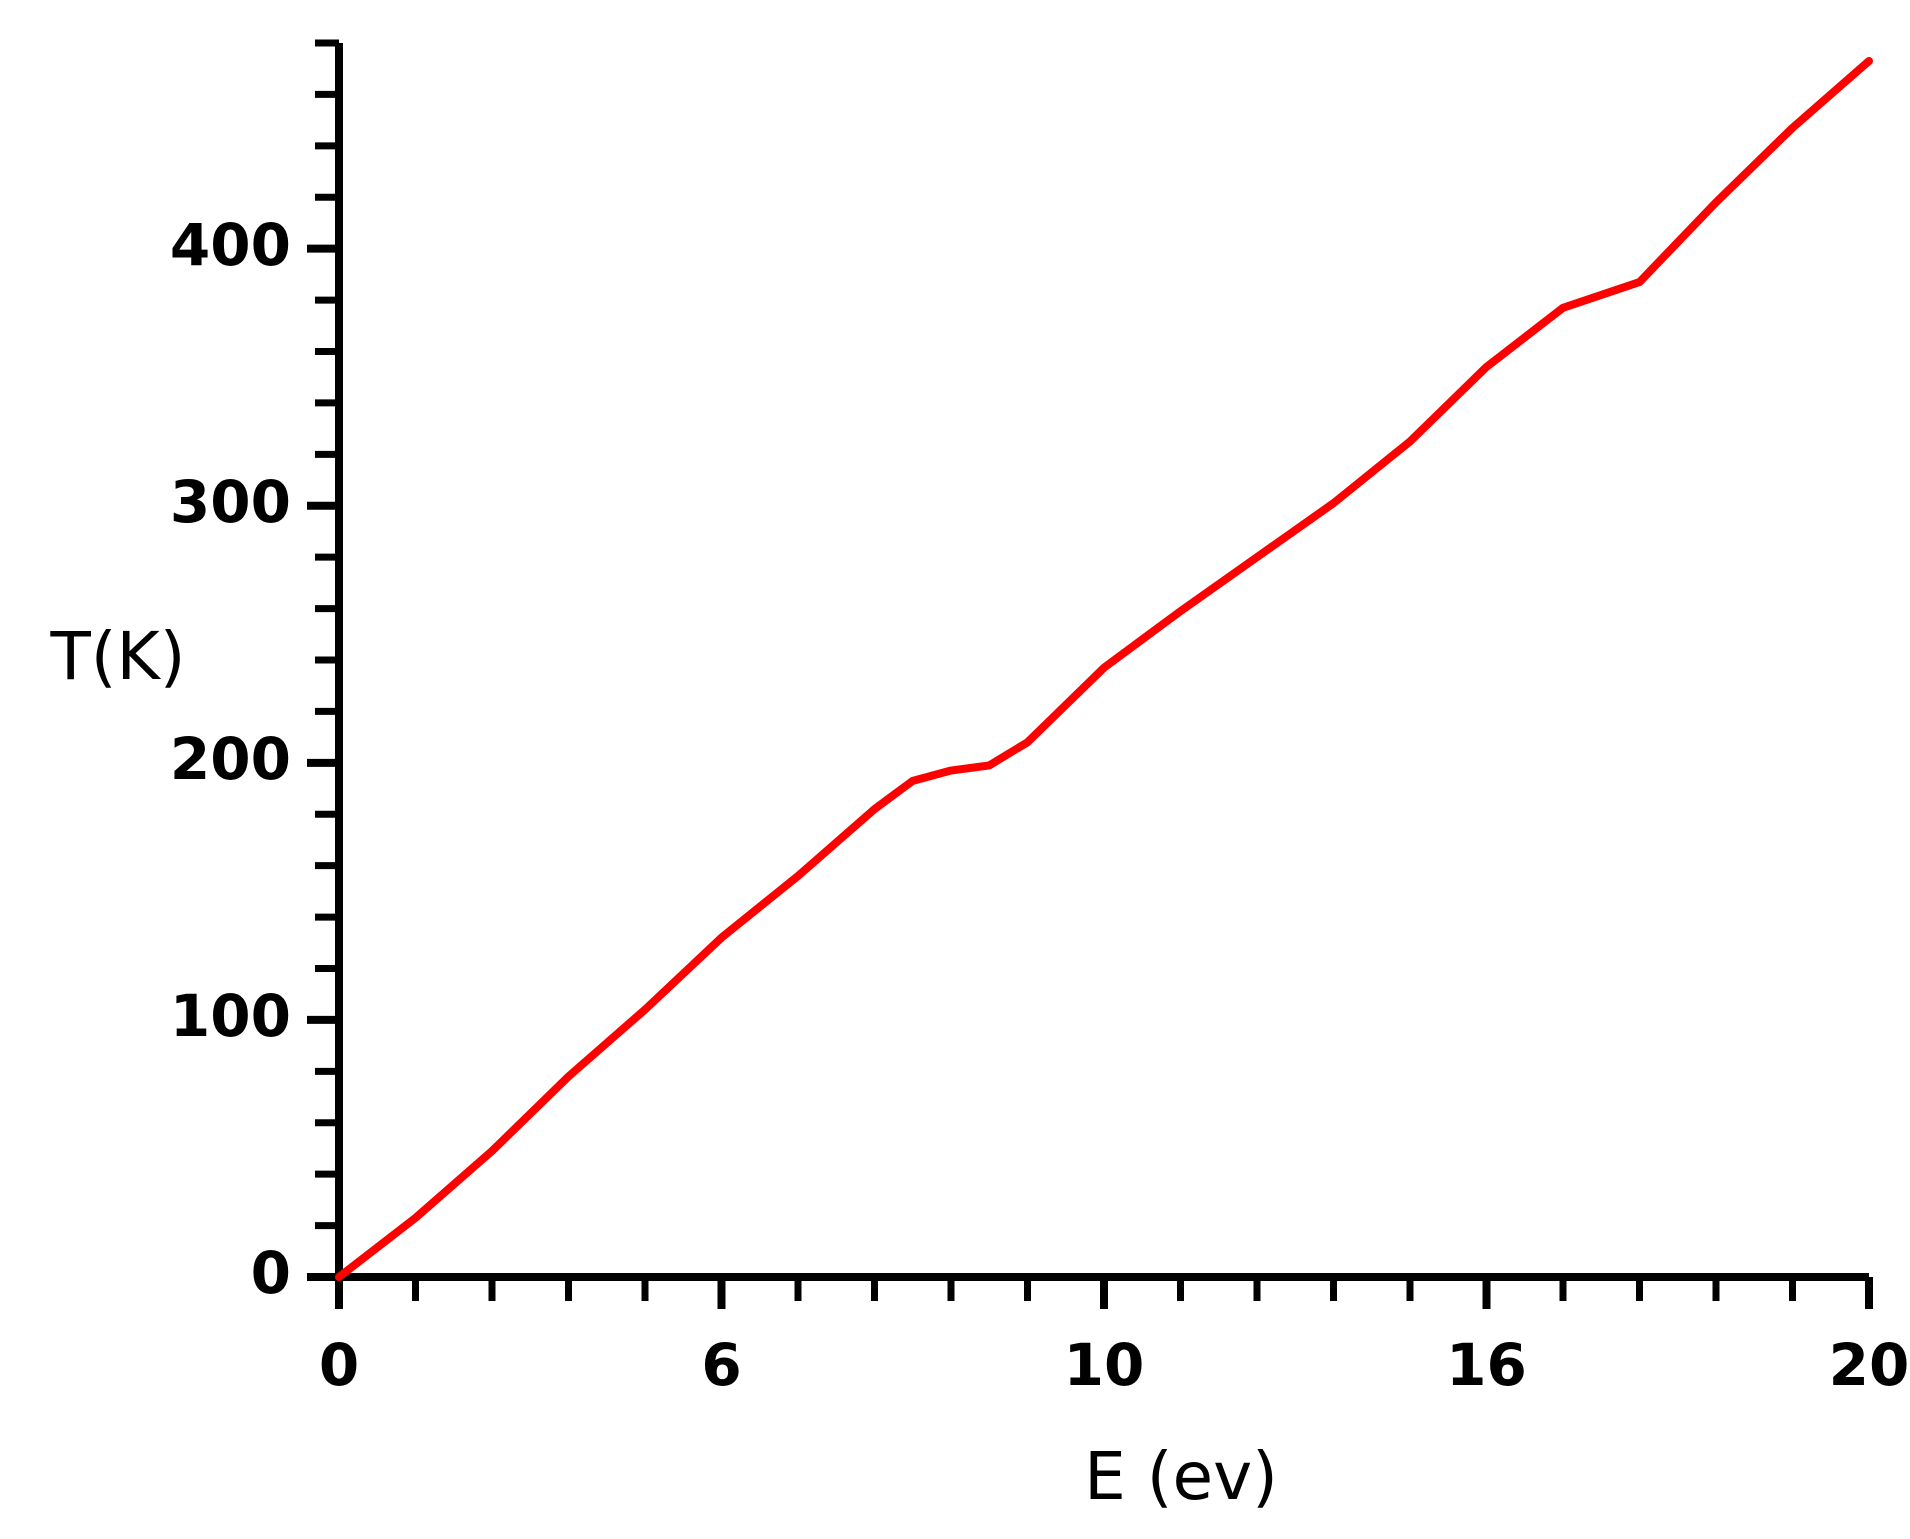 This screenshot has width=1910, height=1539. Describe the element at coordinates (117, 656) in the screenshot. I see `y-axis-title: T(K)` at that location.